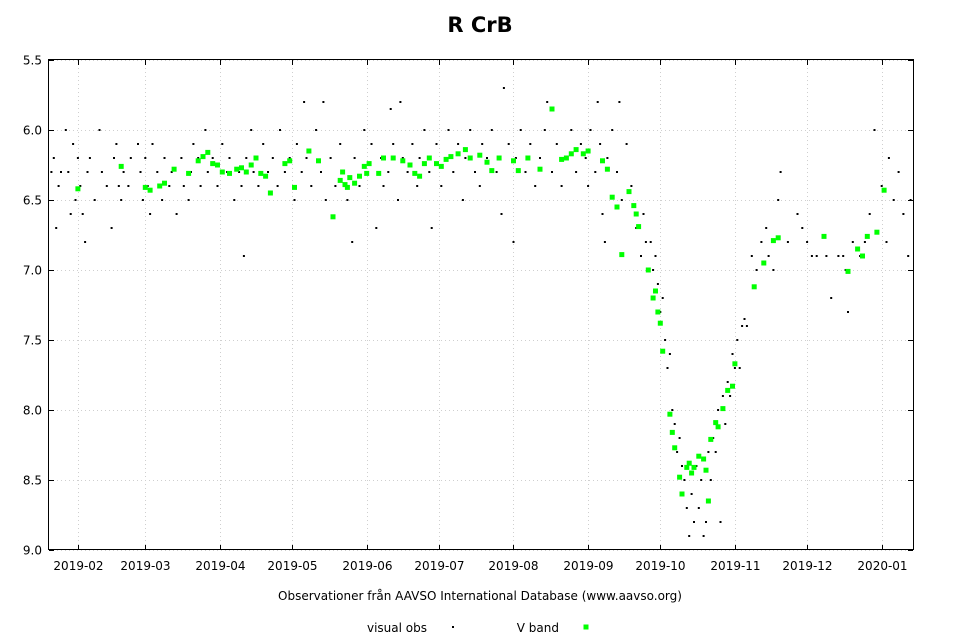 The height and width of the screenshot is (640, 960). I want to click on legend: visual obs V band, so click(478, 628).